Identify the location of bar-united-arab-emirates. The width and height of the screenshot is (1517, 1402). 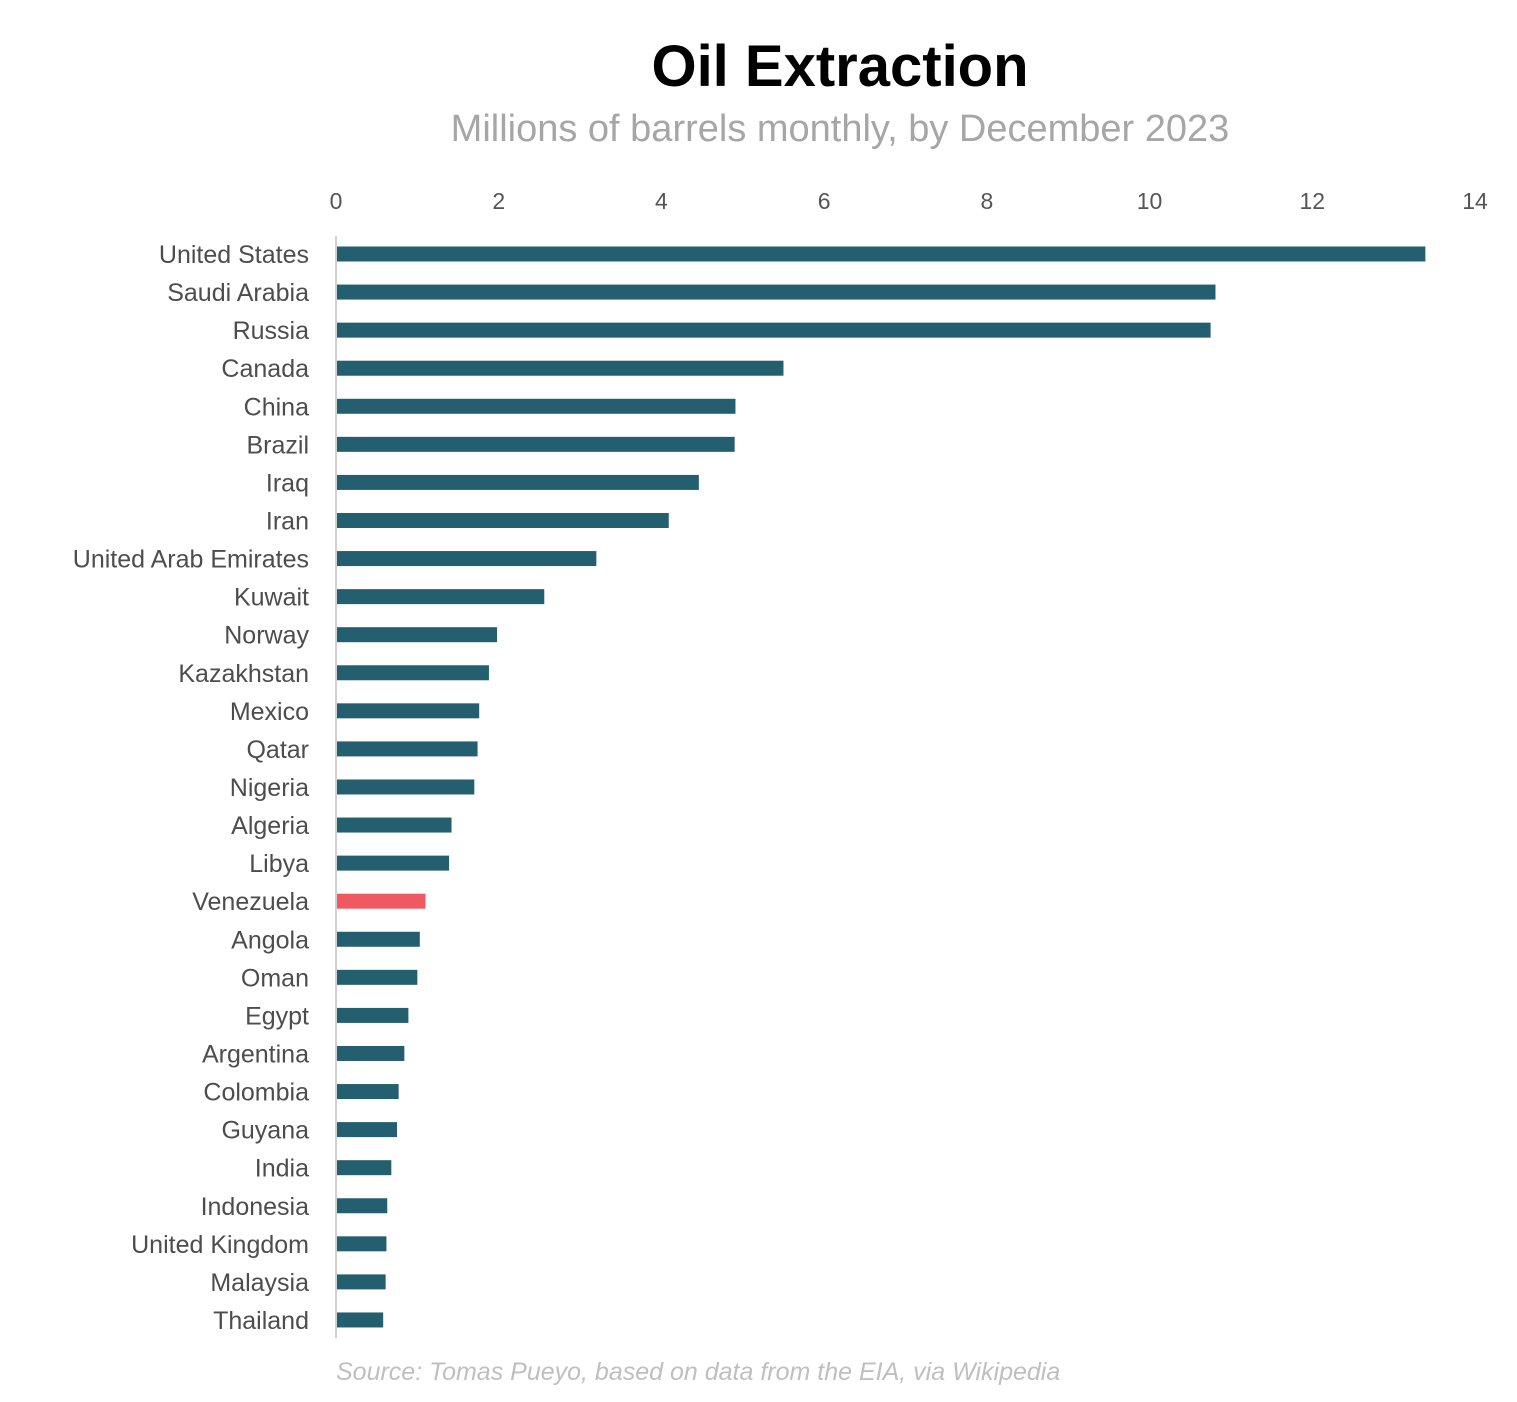
(467, 559).